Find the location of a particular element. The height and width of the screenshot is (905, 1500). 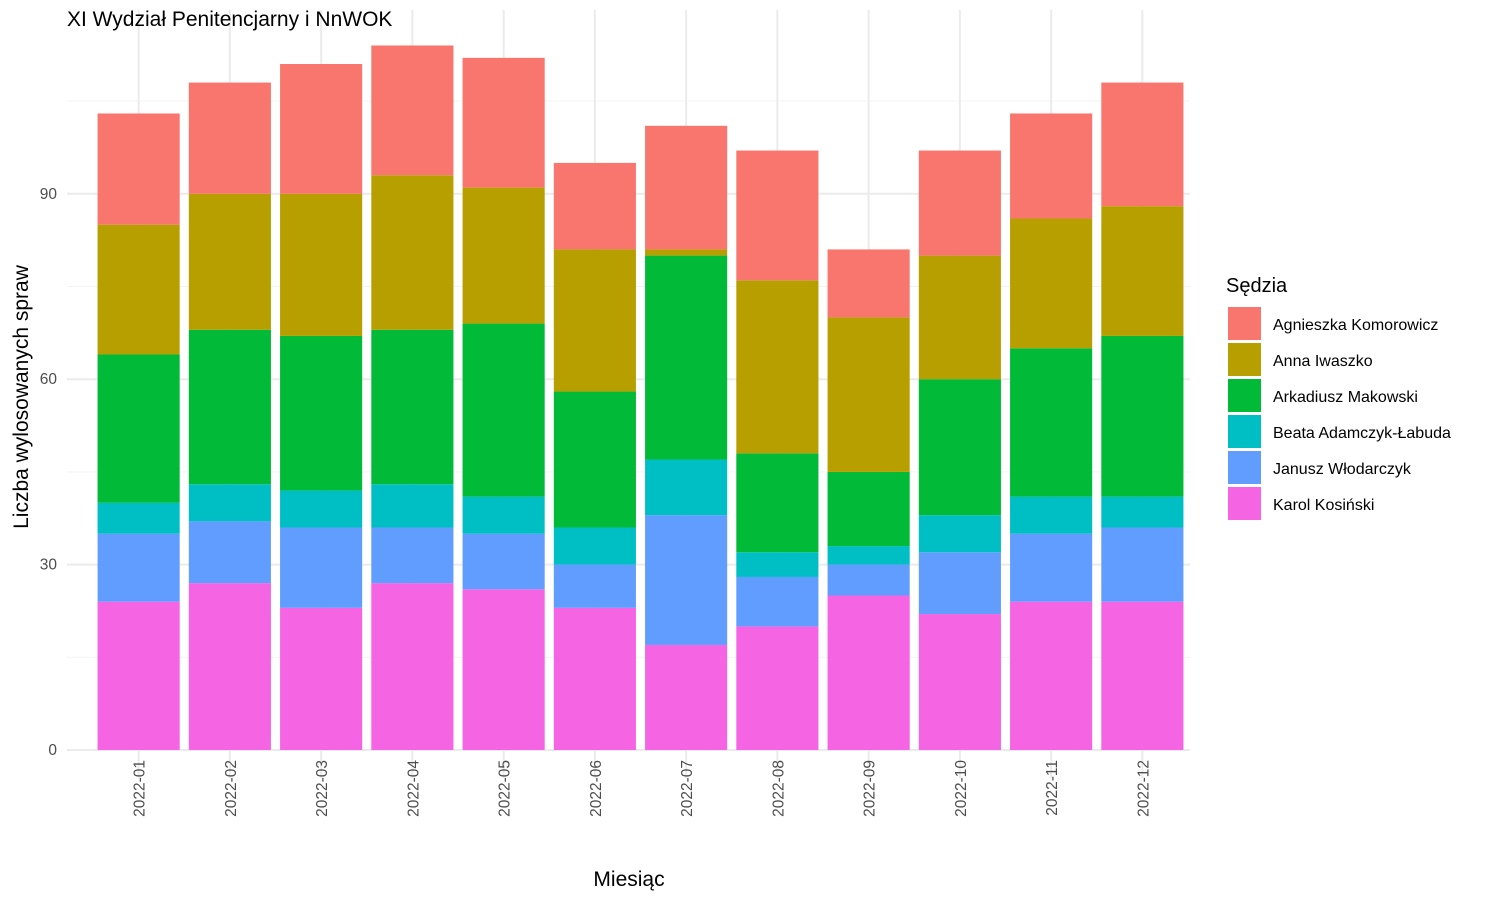

x-tick-label: 2022-05 is located at coordinates (505, 788).